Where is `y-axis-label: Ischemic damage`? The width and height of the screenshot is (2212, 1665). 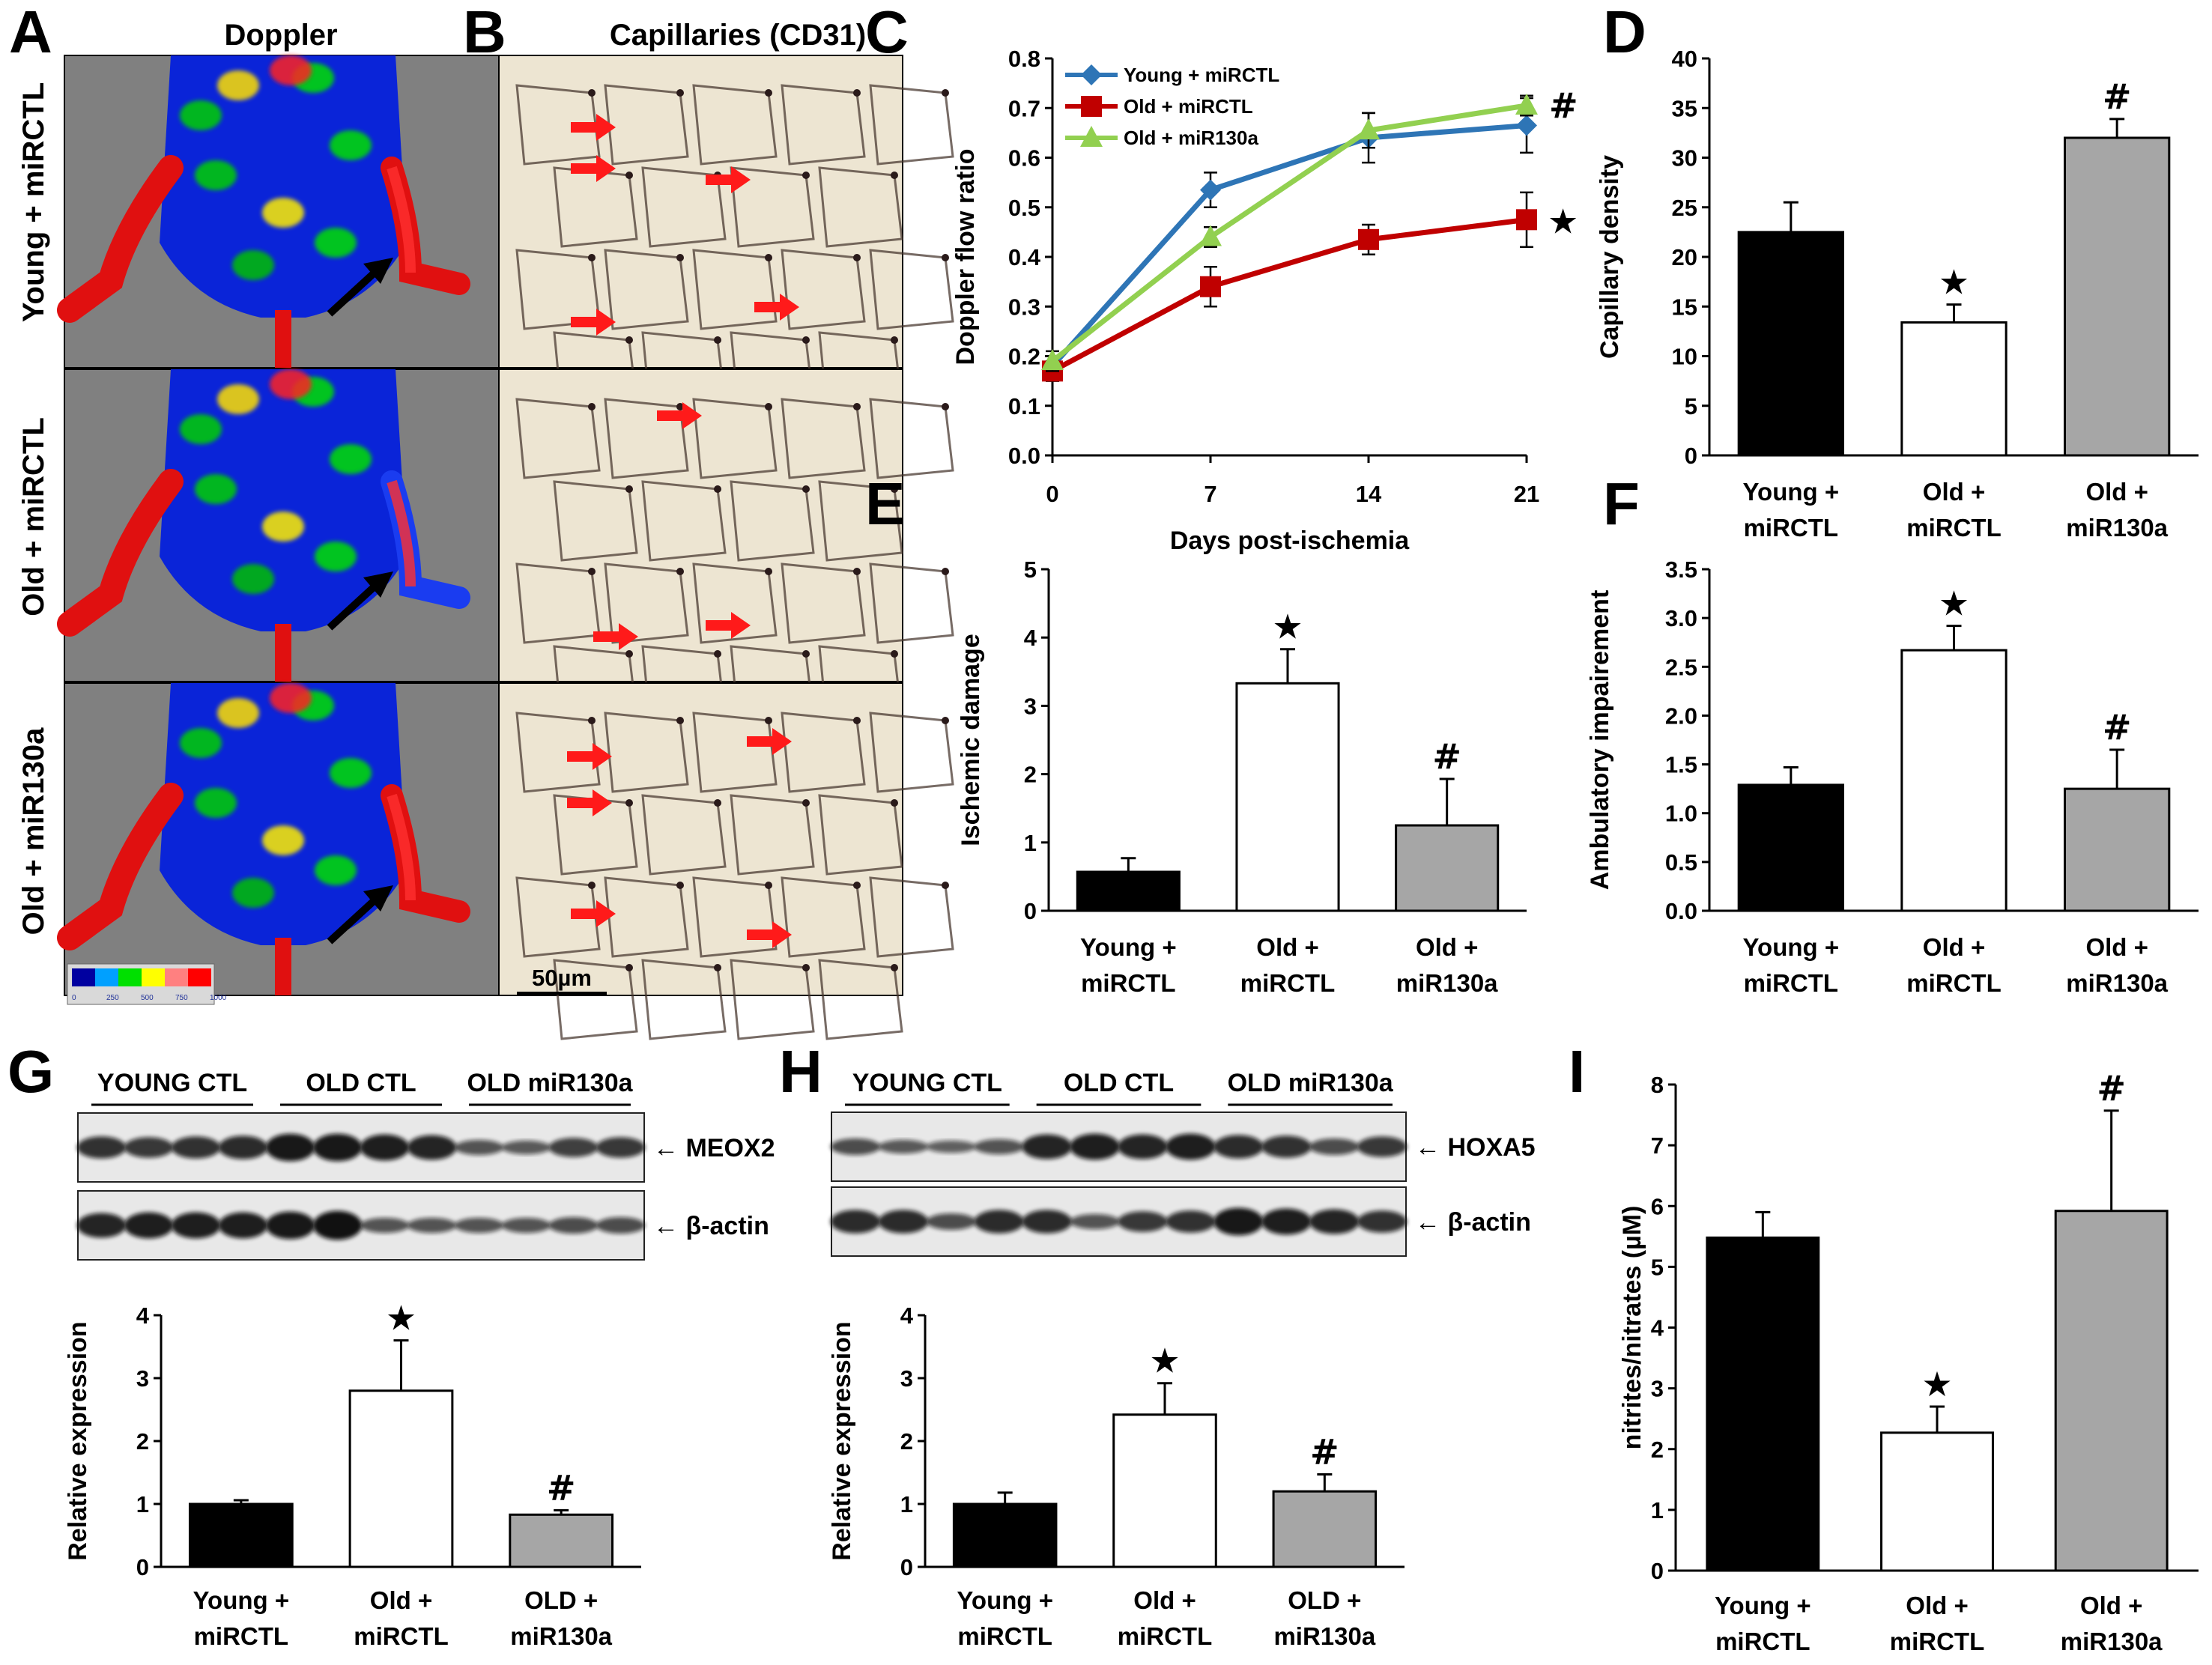
y-axis-label: Ischemic damage is located at coordinates (971, 740).